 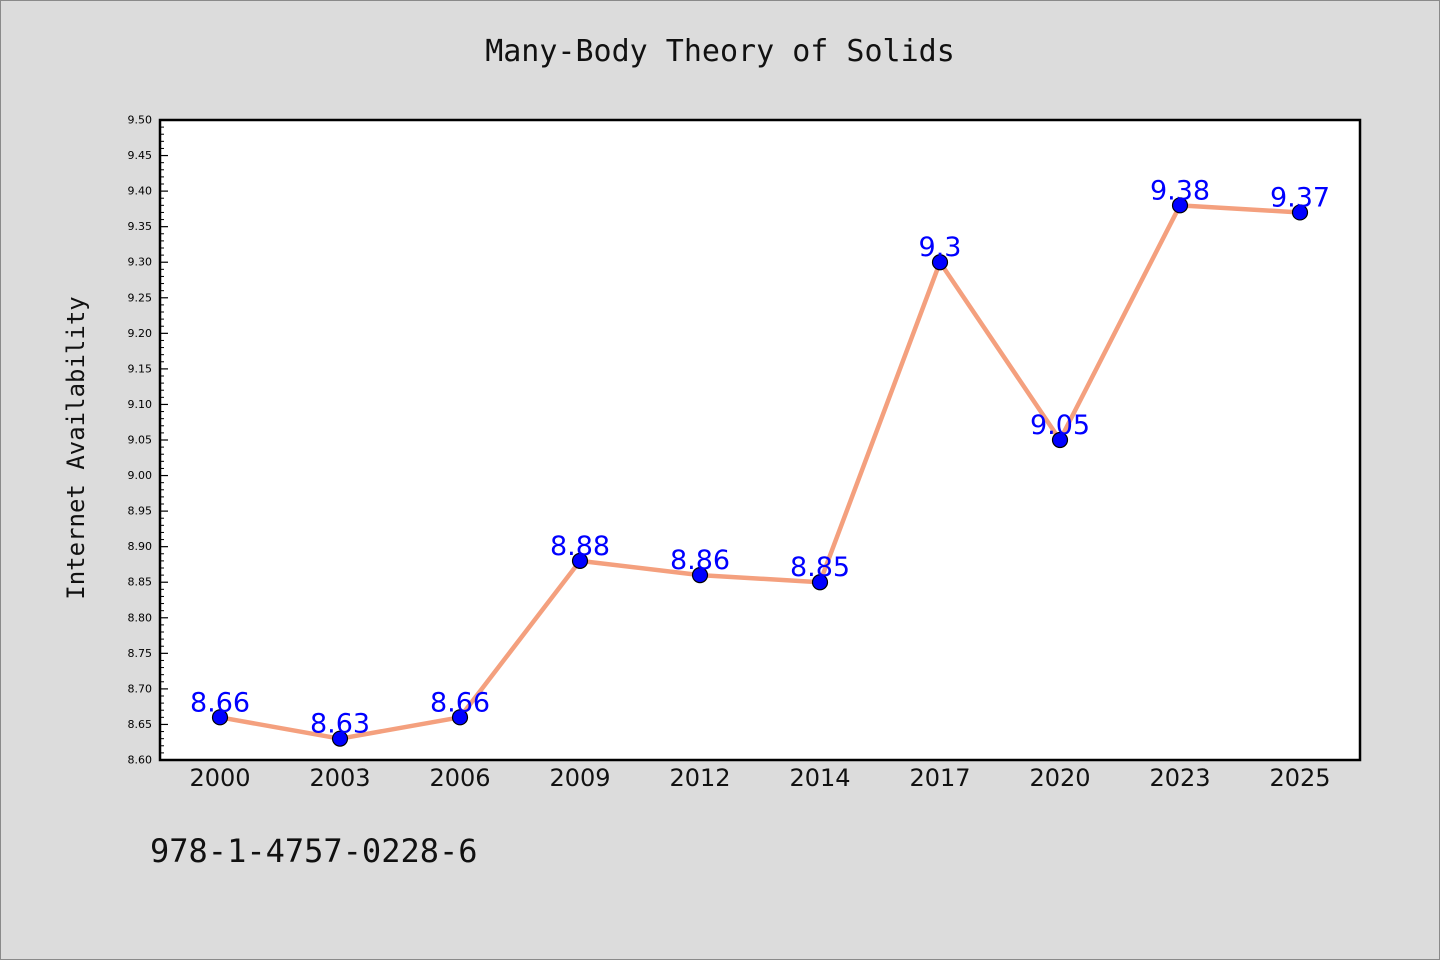 I want to click on x-tick-label: 2009, so click(x=579, y=778).